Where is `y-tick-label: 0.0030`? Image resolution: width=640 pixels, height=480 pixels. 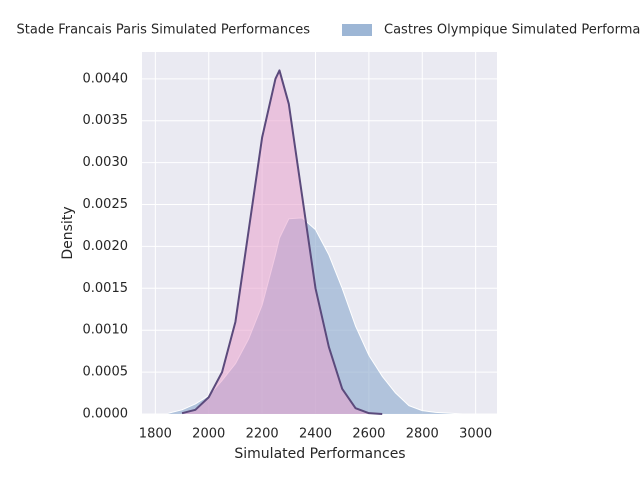 y-tick-label: 0.0030 is located at coordinates (106, 162).